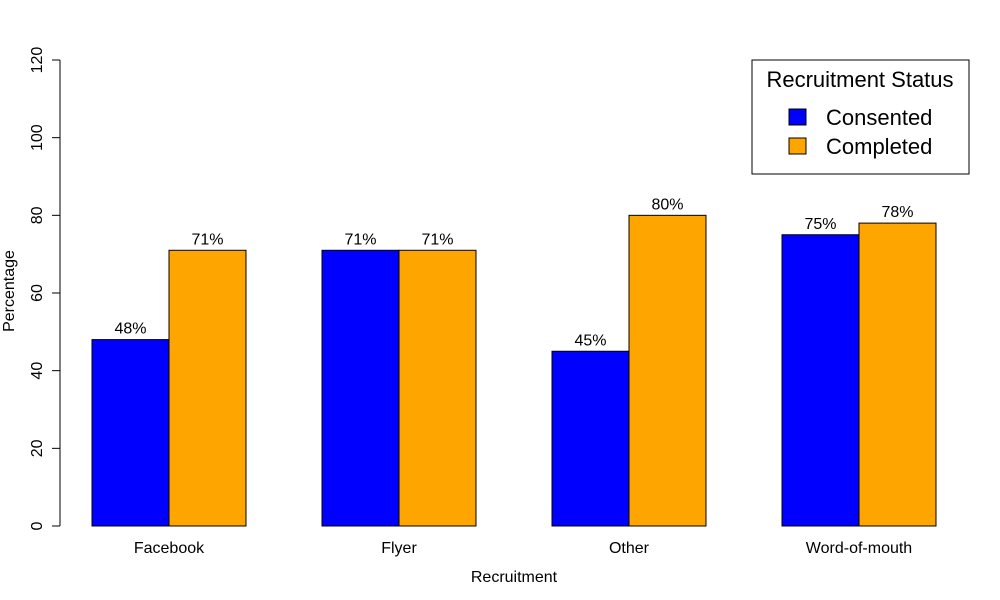 Image resolution: width=1000 pixels, height=600 pixels. Describe the element at coordinates (897, 374) in the screenshot. I see `bar-completed-word-of-mouth` at that location.